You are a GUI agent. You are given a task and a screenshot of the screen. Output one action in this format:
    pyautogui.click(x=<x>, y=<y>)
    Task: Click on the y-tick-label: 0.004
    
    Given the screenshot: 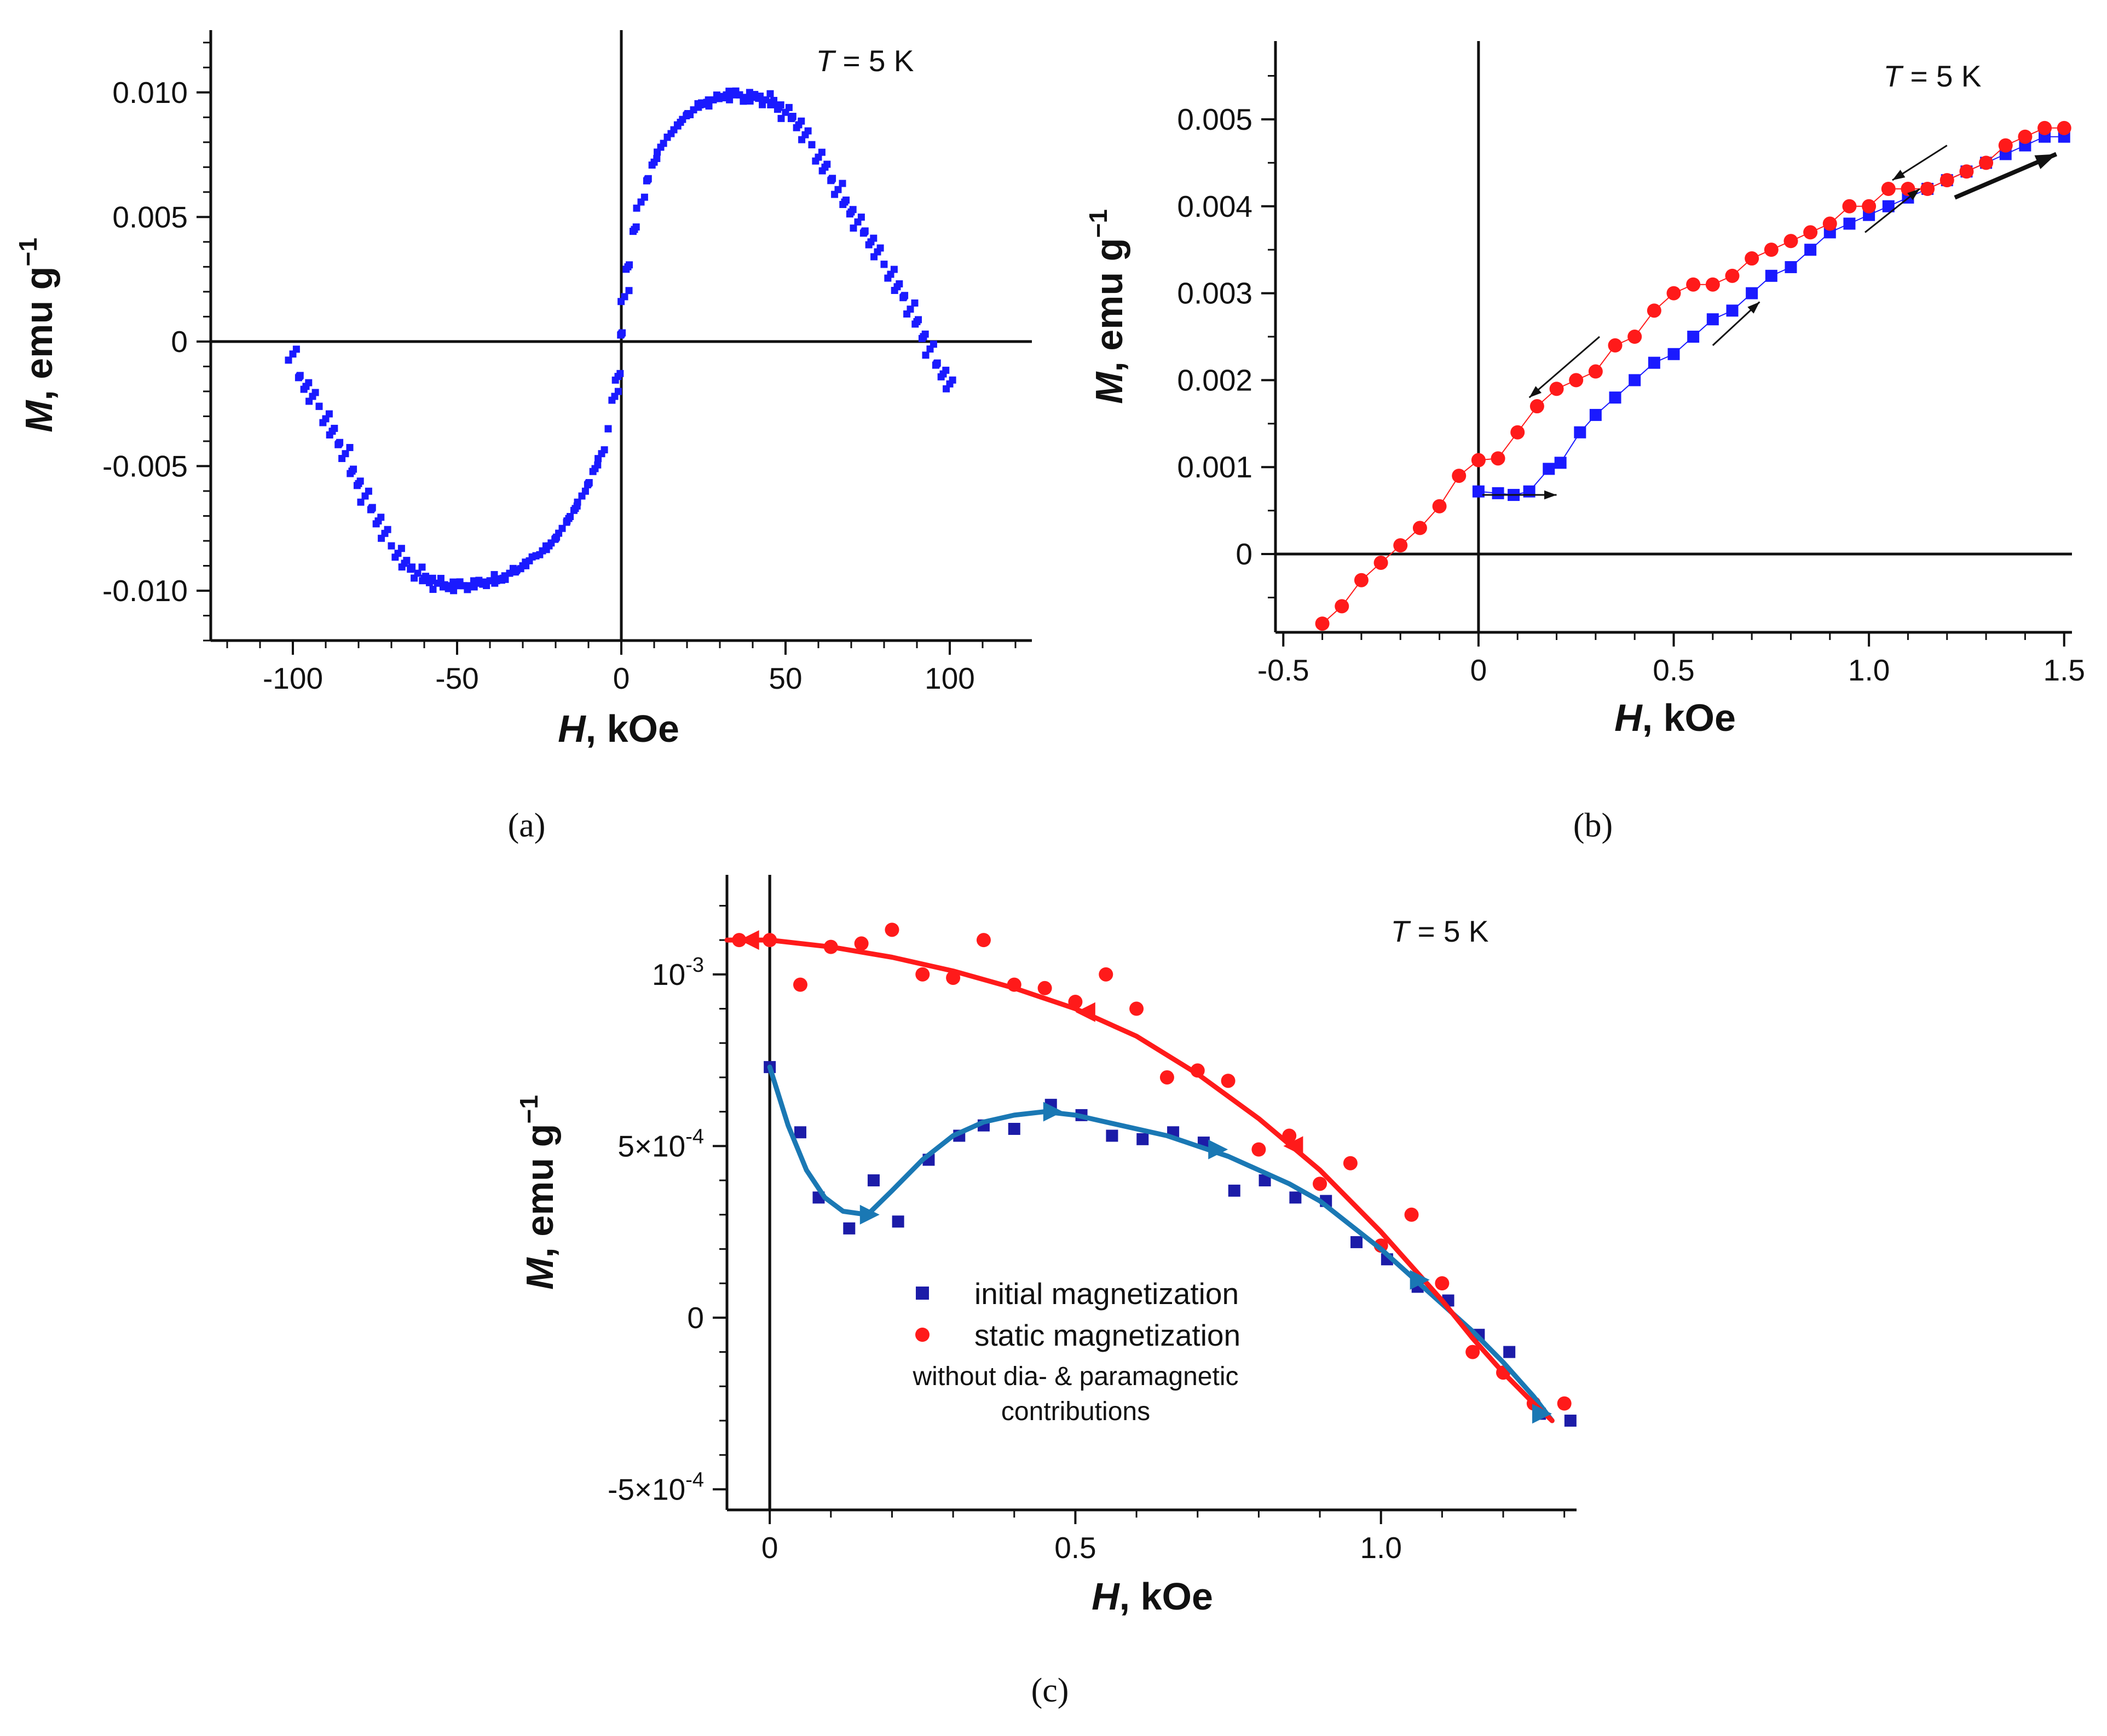 What is the action you would take?
    pyautogui.click(x=1215, y=206)
    